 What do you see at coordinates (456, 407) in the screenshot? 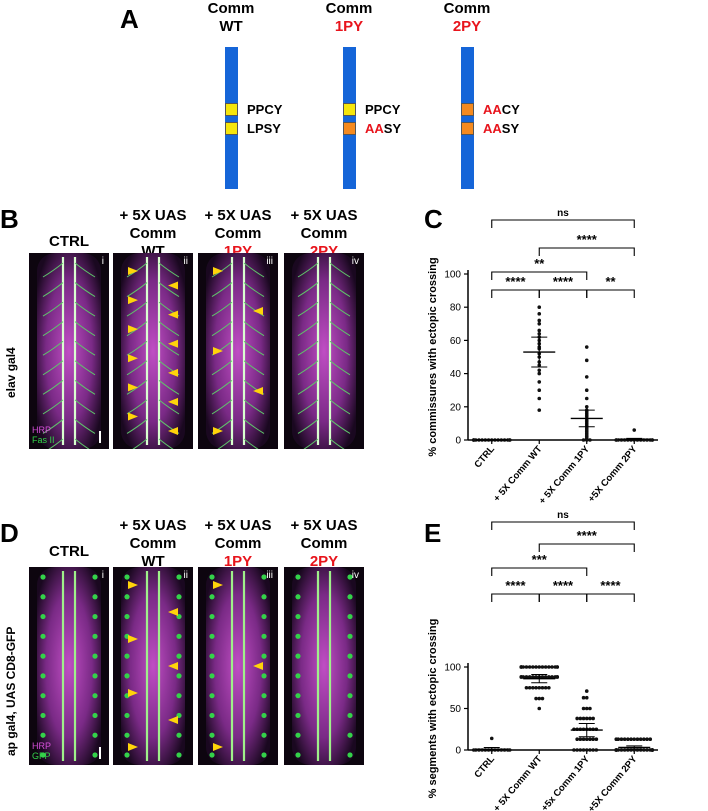
I see `y-tick-label: 20` at bounding box center [456, 407].